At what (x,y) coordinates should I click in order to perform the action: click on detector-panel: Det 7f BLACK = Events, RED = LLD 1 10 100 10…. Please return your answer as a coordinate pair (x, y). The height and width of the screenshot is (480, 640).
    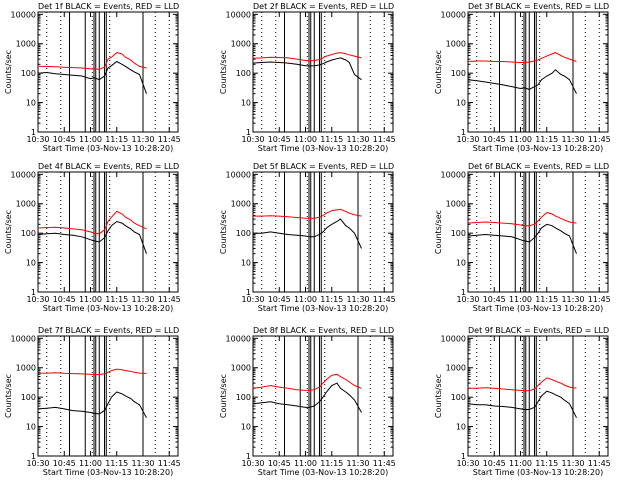
    Looking at the image, I should click on (92, 401).